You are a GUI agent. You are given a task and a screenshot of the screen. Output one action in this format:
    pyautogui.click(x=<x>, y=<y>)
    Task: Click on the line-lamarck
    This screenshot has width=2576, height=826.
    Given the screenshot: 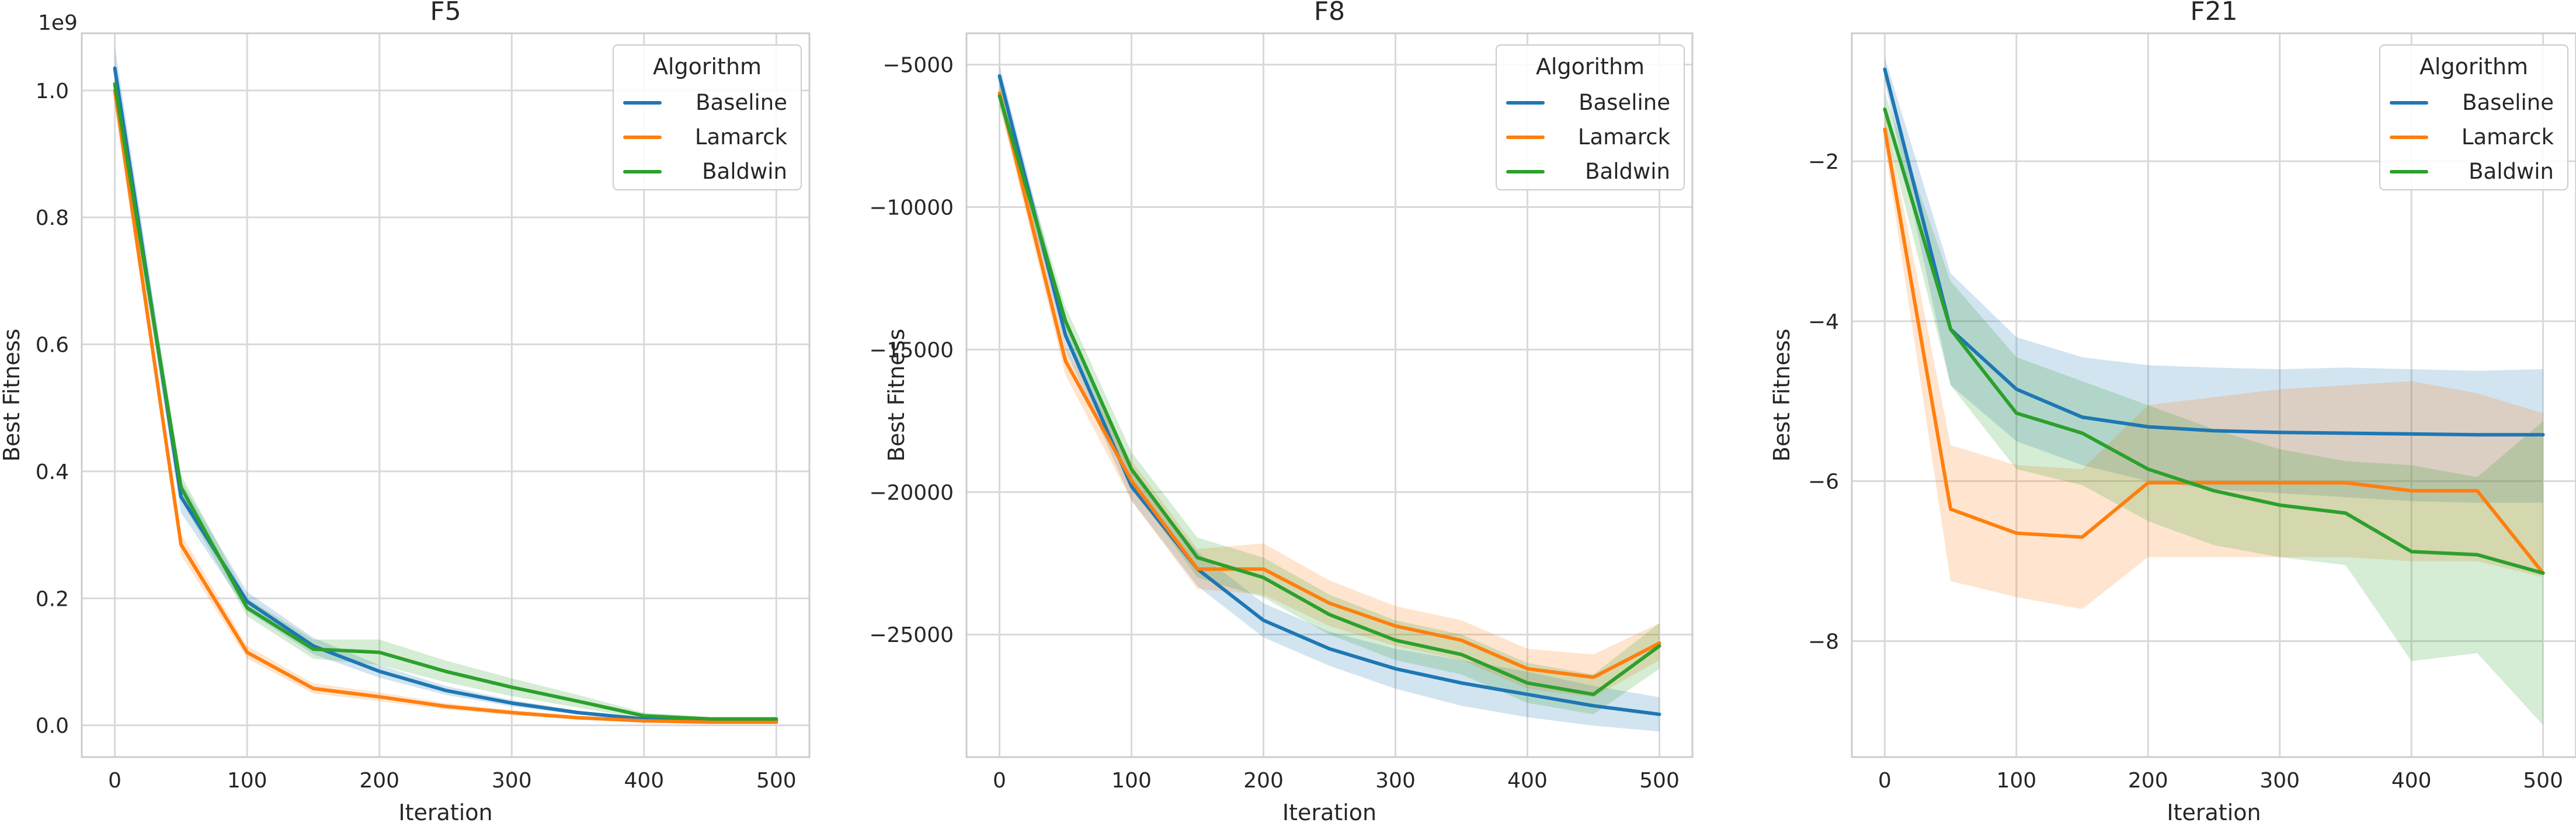 What is the action you would take?
    pyautogui.click(x=2214, y=351)
    